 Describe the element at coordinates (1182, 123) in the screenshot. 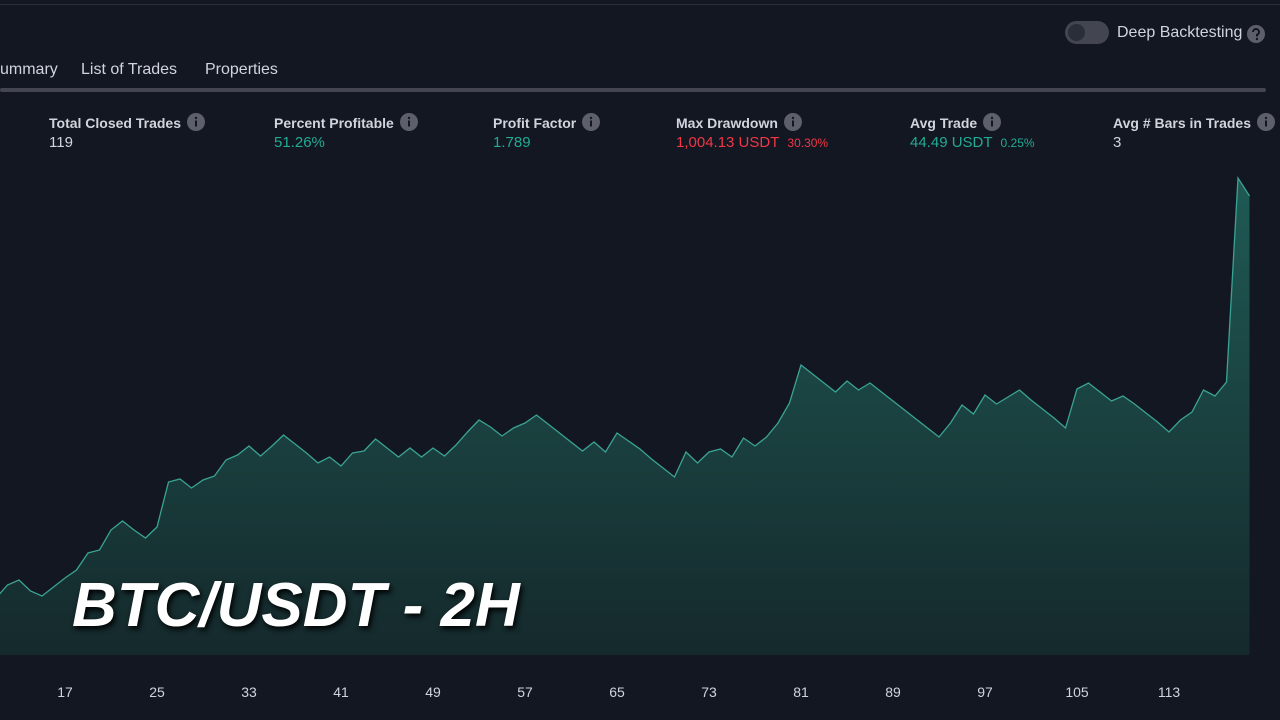

I see `metric-label: Avg # Bars in Trades` at that location.